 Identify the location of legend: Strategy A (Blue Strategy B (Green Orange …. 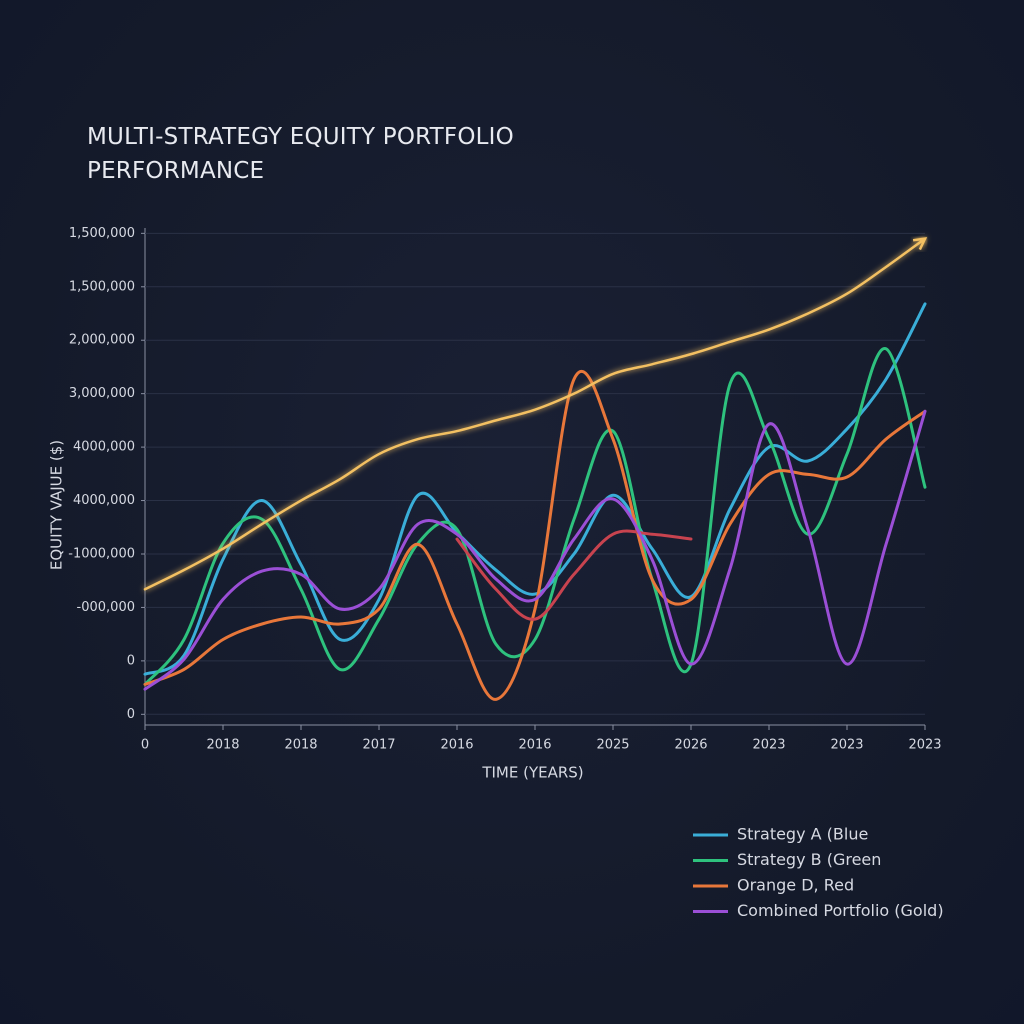
(818, 872).